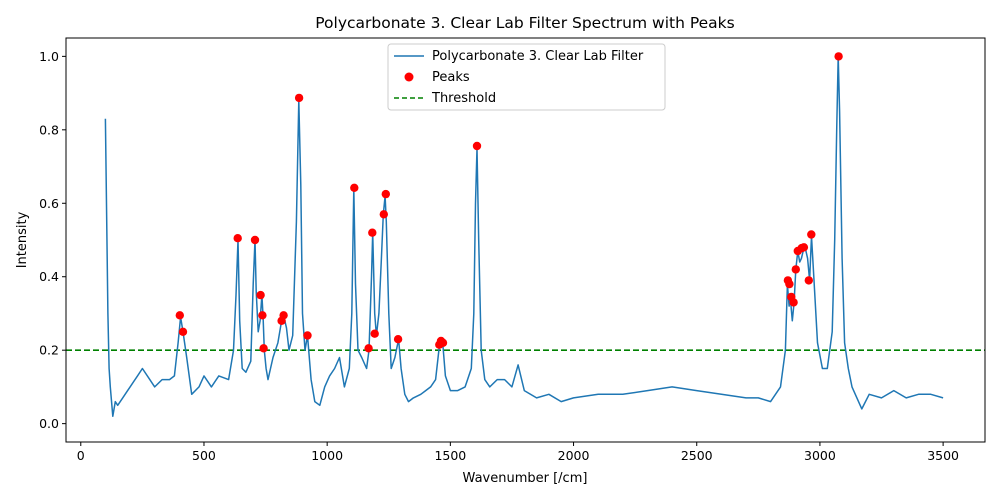 This screenshot has height=500, width=1000. Describe the element at coordinates (49, 203) in the screenshot. I see `y-tick-label: 0.6` at that location.